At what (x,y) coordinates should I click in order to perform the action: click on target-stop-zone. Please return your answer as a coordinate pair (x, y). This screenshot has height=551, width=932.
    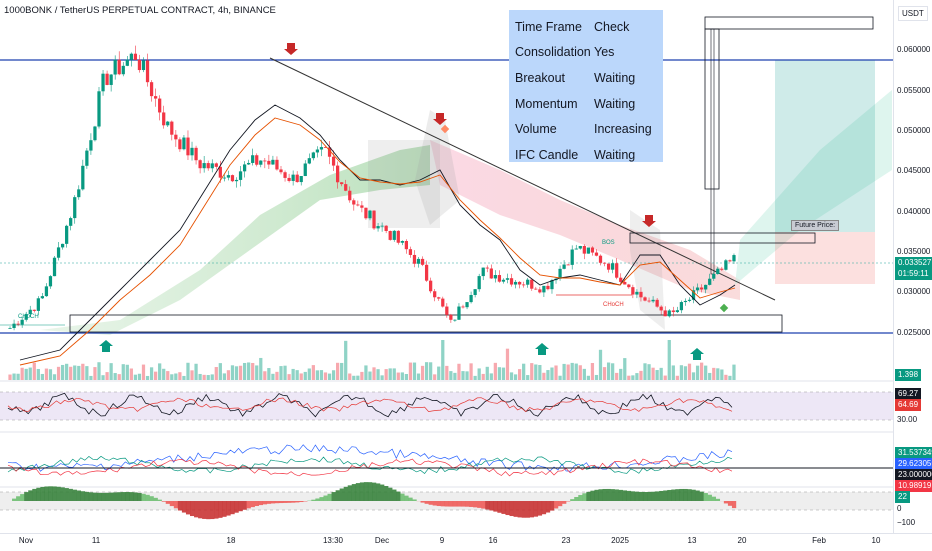
    Looking at the image, I should click on (825, 258).